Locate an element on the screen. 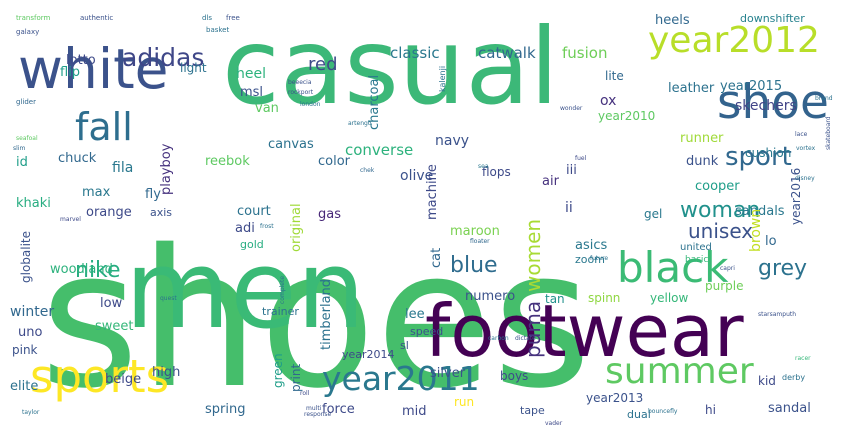  cloud-word-dual: dual is located at coordinates (639, 414).